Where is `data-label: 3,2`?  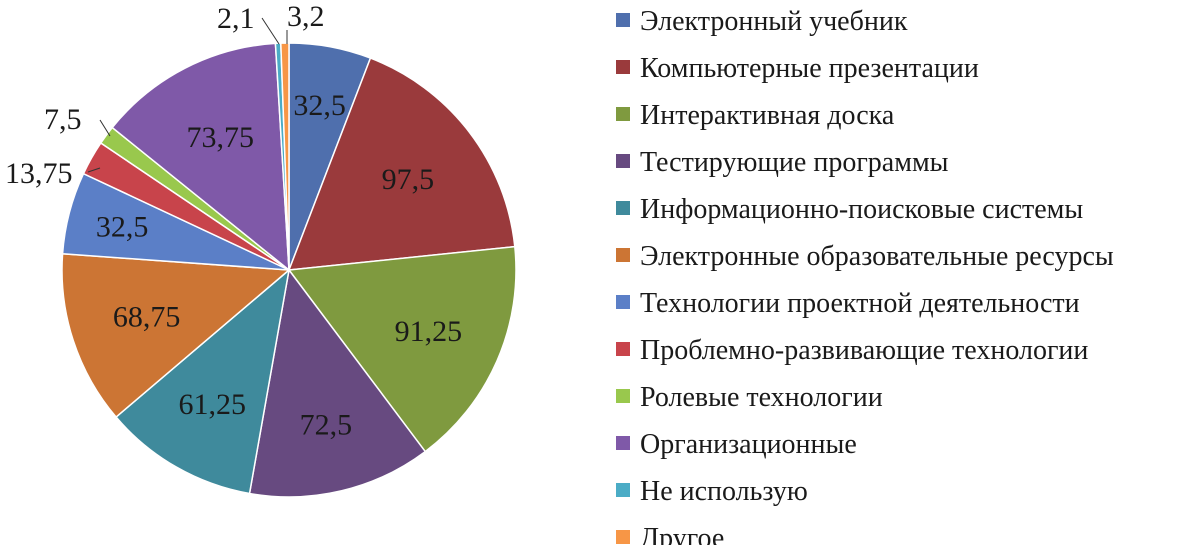 data-label: 3,2 is located at coordinates (306, 16).